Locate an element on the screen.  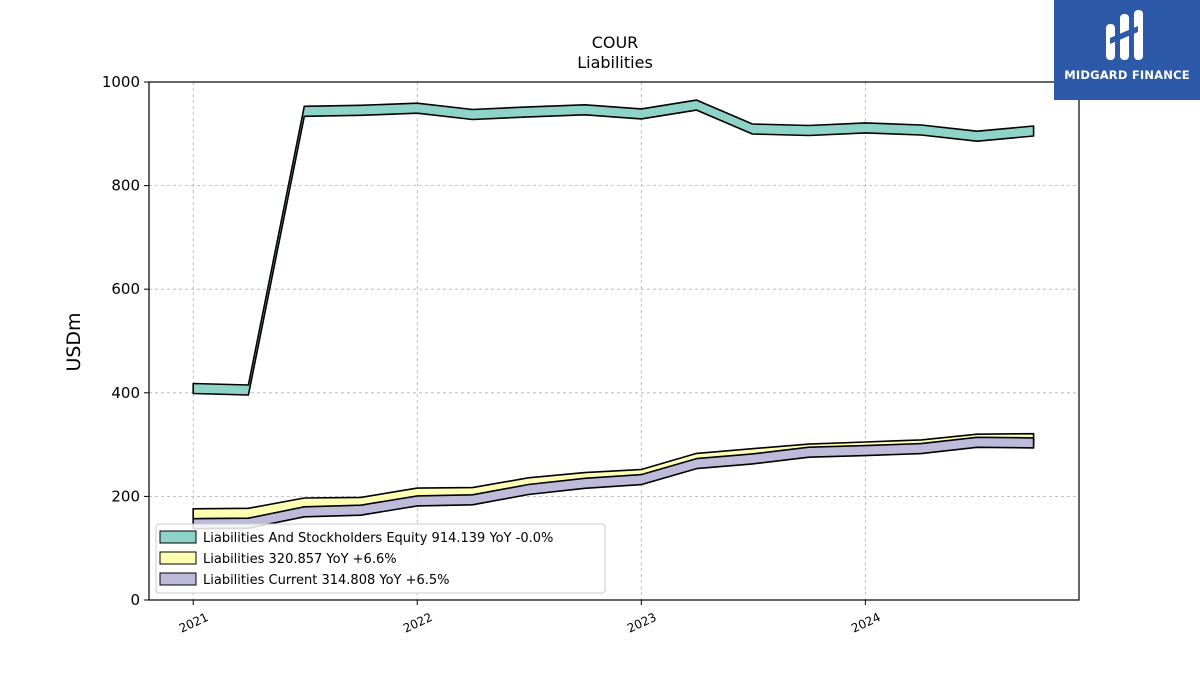
x-tick-label: 2021 is located at coordinates (194, 623).